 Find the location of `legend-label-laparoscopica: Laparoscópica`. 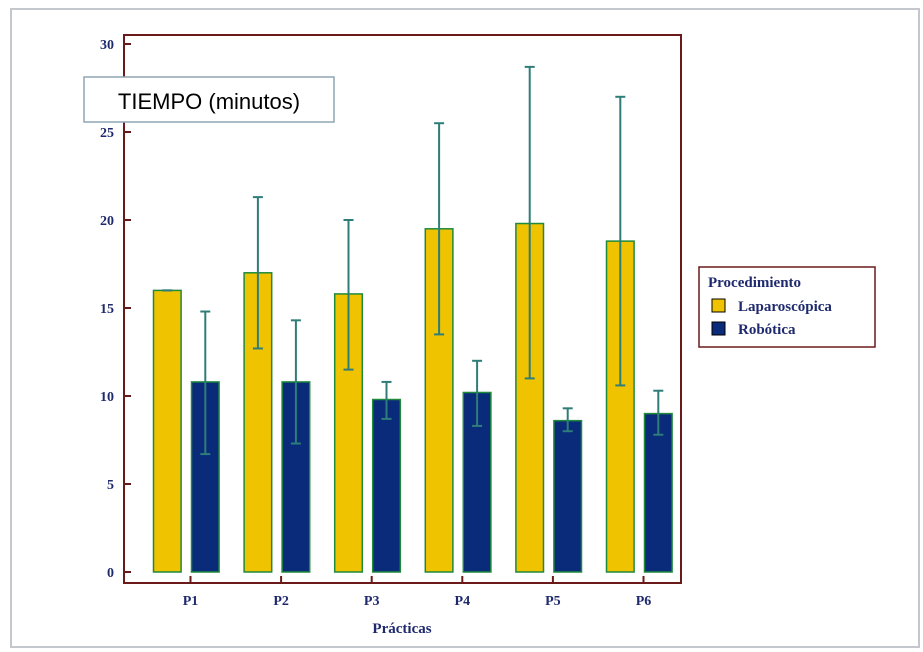

legend-label-laparoscopica: Laparoscópica is located at coordinates (785, 307).